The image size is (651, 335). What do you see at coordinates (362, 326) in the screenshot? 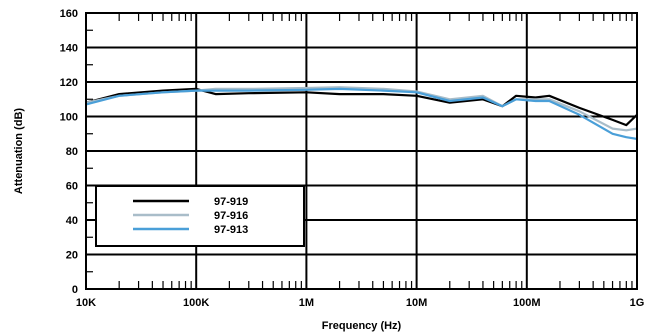
I see `x-axis-title: Frequency (Hz)` at bounding box center [362, 326].